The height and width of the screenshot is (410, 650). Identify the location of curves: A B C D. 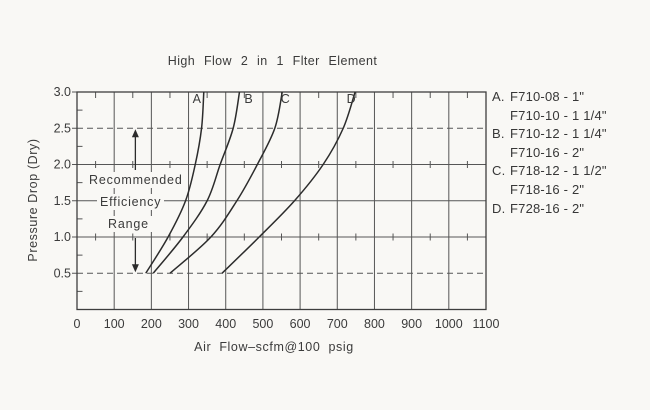
(250, 182).